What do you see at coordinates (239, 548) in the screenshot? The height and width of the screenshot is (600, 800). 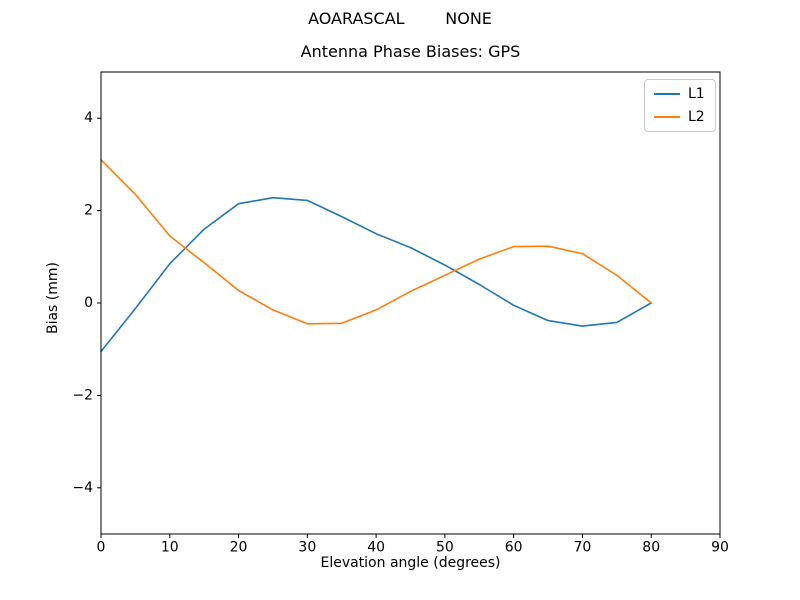 I see `x-tick-label: 20` at bounding box center [239, 548].